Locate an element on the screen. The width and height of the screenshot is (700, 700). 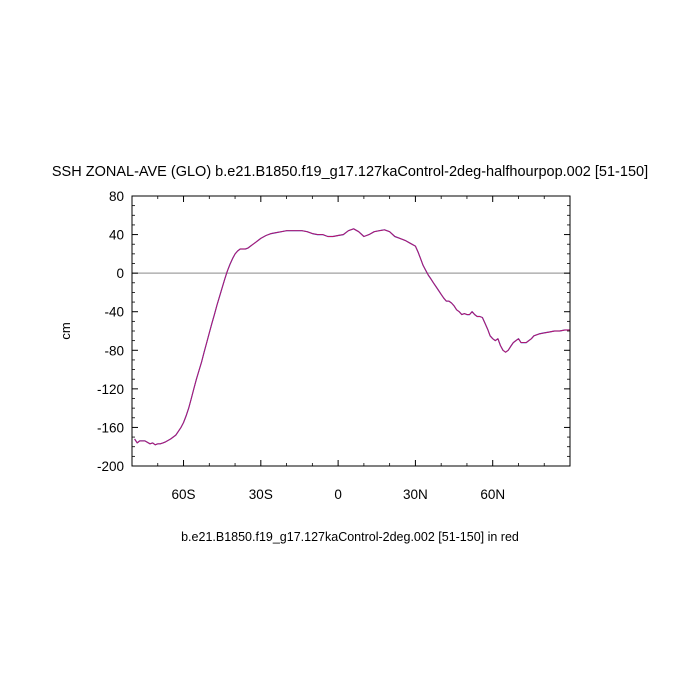
y-tick-label: 40 is located at coordinates (116, 235).